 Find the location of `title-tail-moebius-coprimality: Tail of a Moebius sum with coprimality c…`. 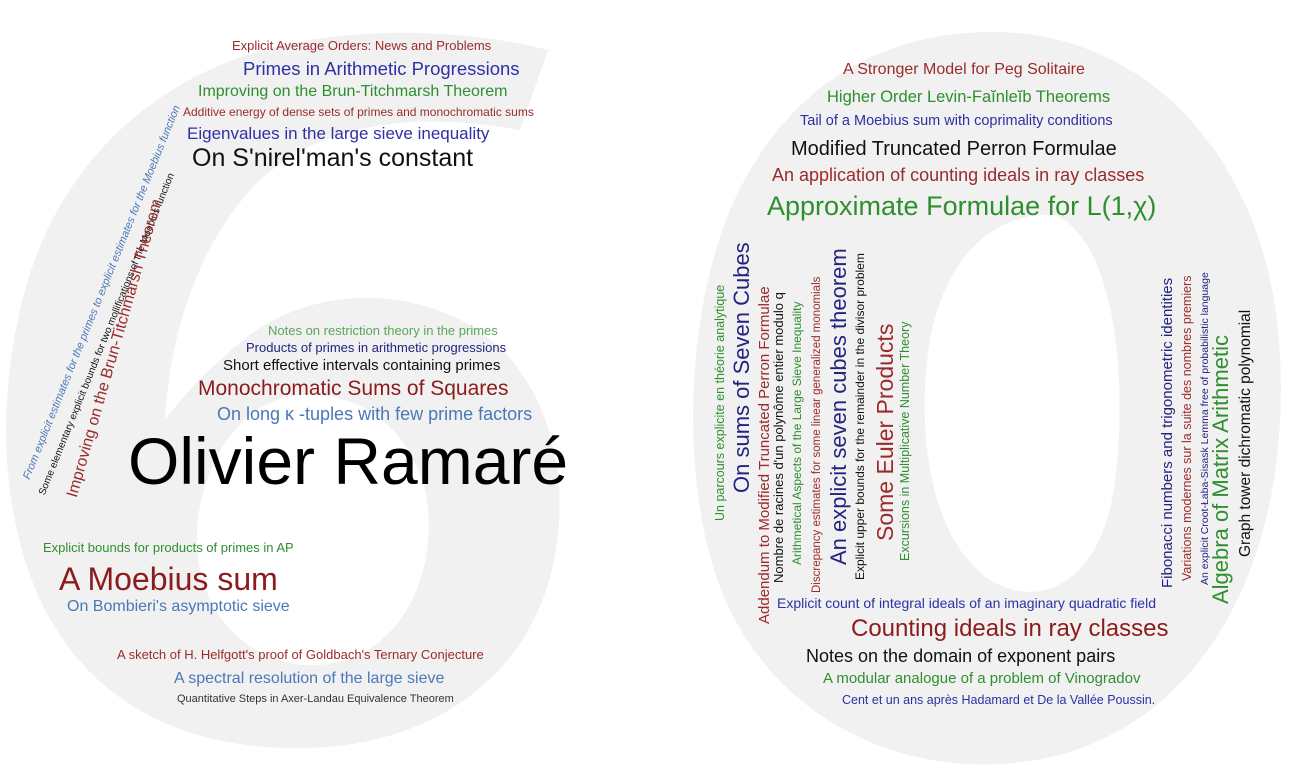

title-tail-moebius-coprimality: Tail of a Moebius sum with coprimality c… is located at coordinates (956, 121).